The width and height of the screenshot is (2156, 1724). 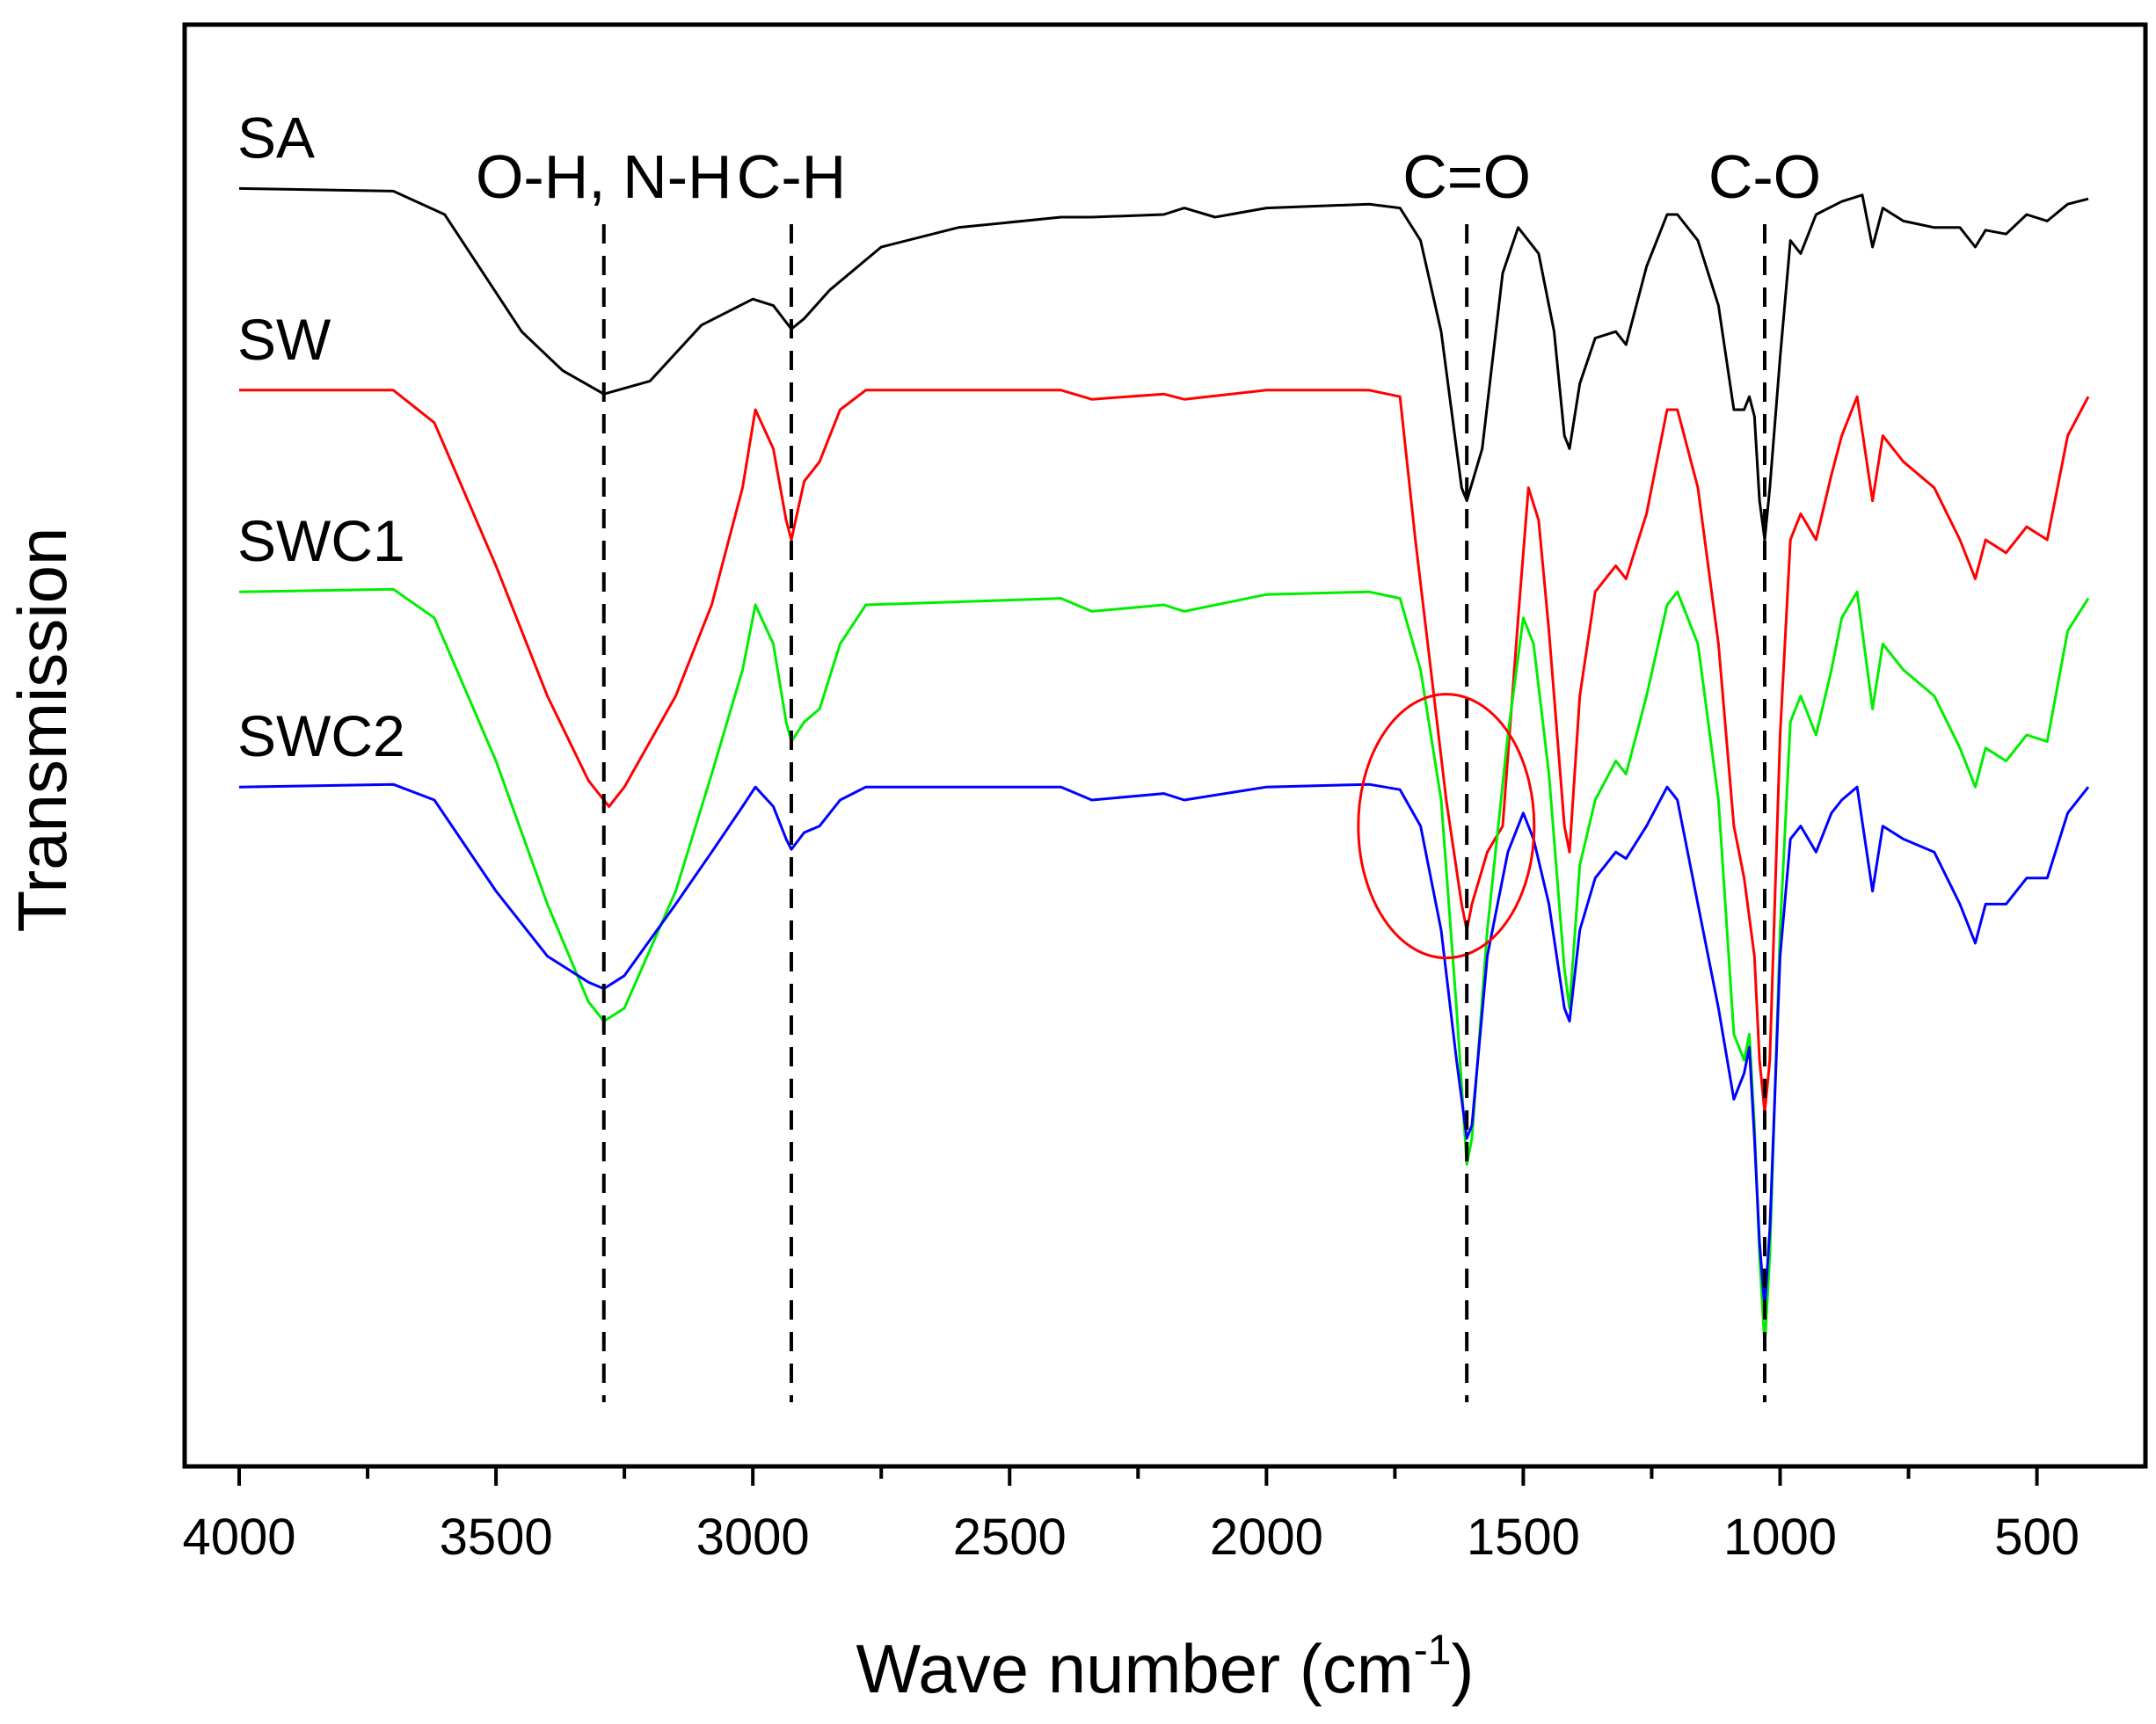 I want to click on highlight-ellipse, so click(x=1446, y=826).